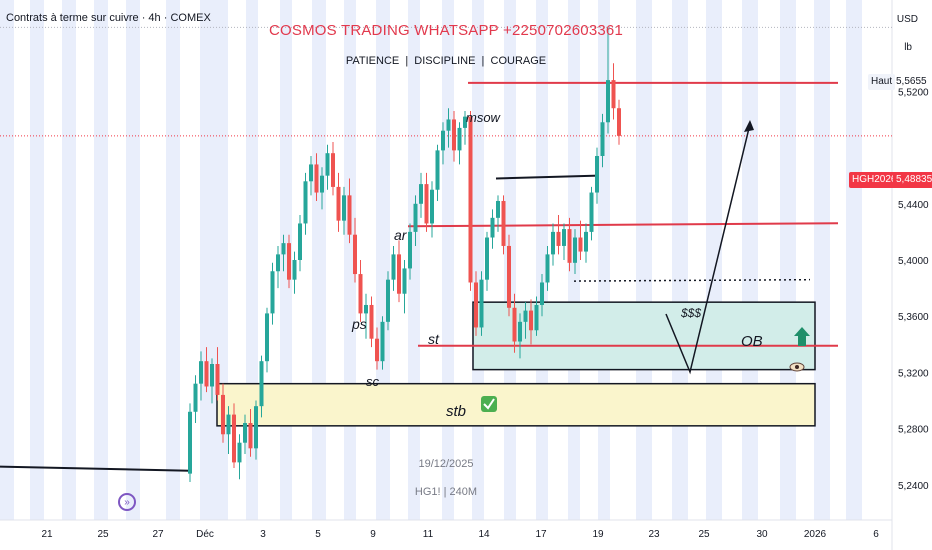 This screenshot has width=932, height=550. What do you see at coordinates (762, 534) in the screenshot?
I see `time-tick-label: 30` at bounding box center [762, 534].